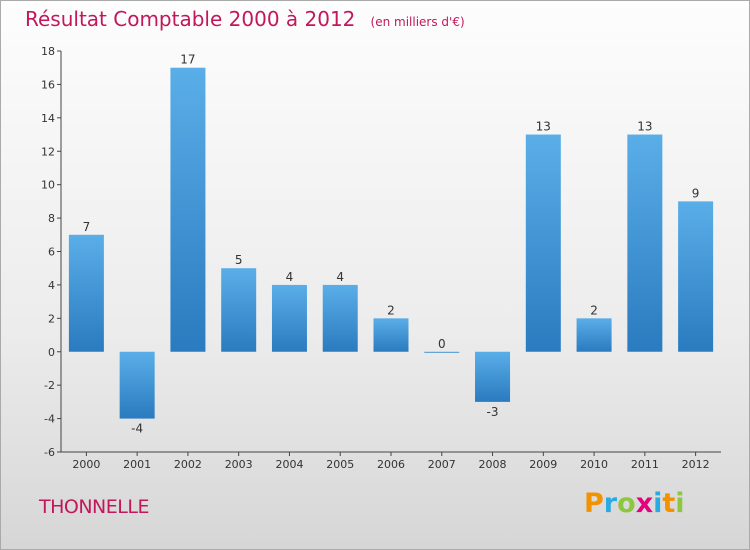 The width and height of the screenshot is (750, 550). Describe the element at coordinates (391, 310) in the screenshot. I see `data-label-2006: 2` at that location.